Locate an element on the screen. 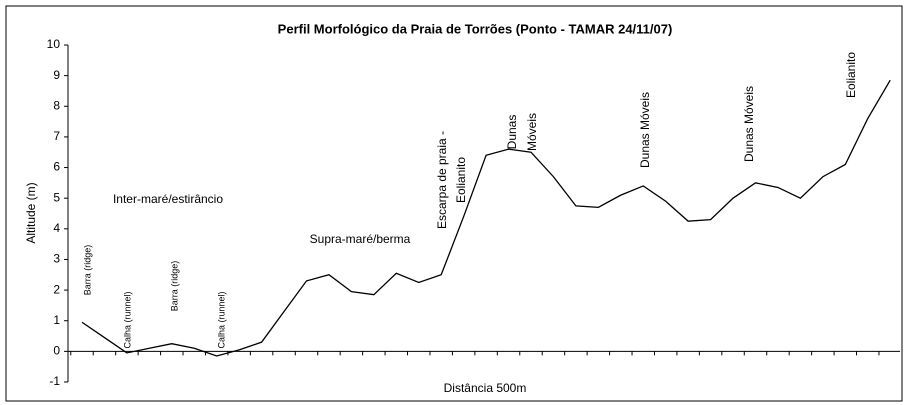  y-tick-label: 4 is located at coordinates (56, 228).